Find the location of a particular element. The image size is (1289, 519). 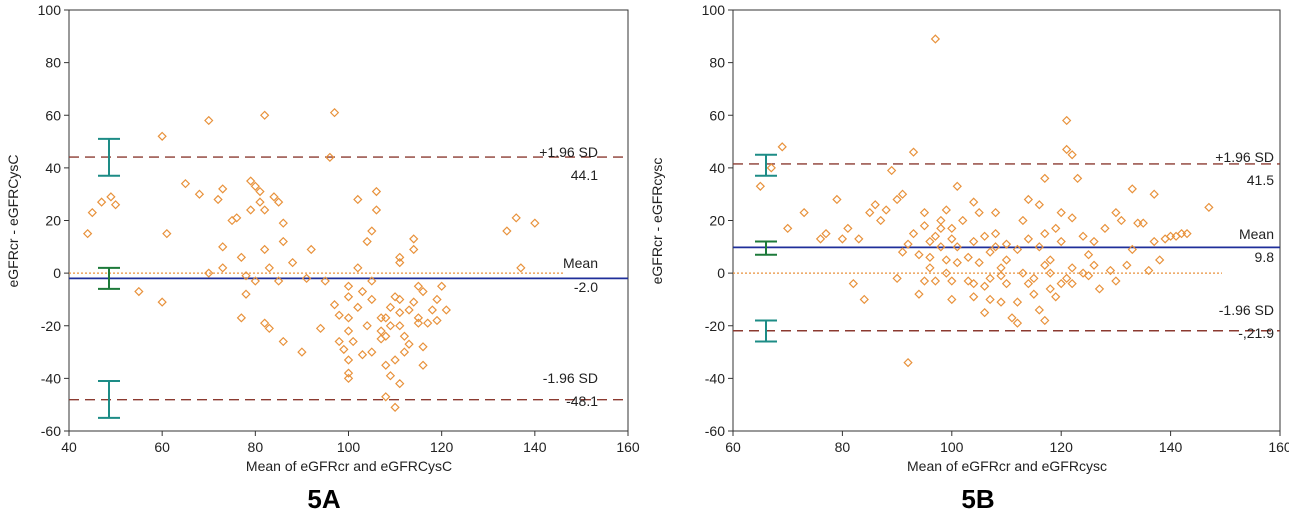

lower-loa-label: -1.96 SD is located at coordinates (570, 378).